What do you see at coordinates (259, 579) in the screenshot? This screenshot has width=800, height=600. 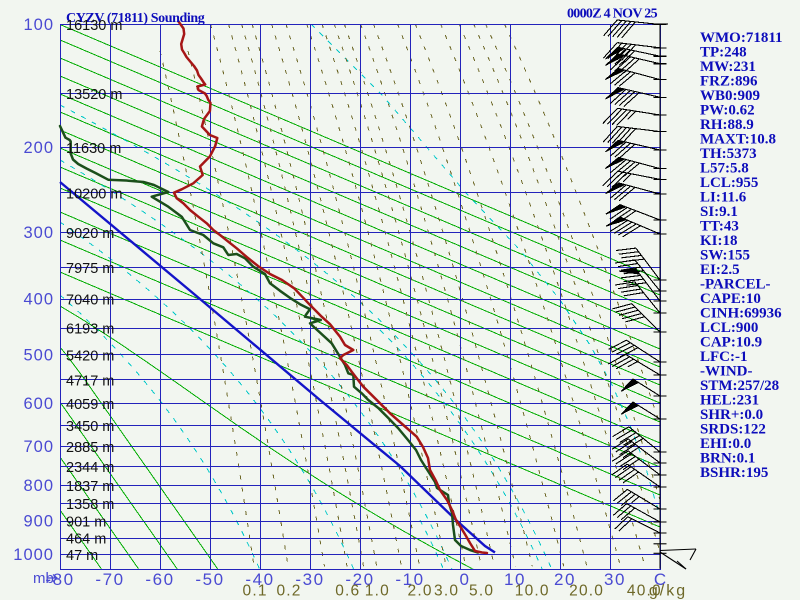 I see `svg-text: -40` at bounding box center [259, 579].